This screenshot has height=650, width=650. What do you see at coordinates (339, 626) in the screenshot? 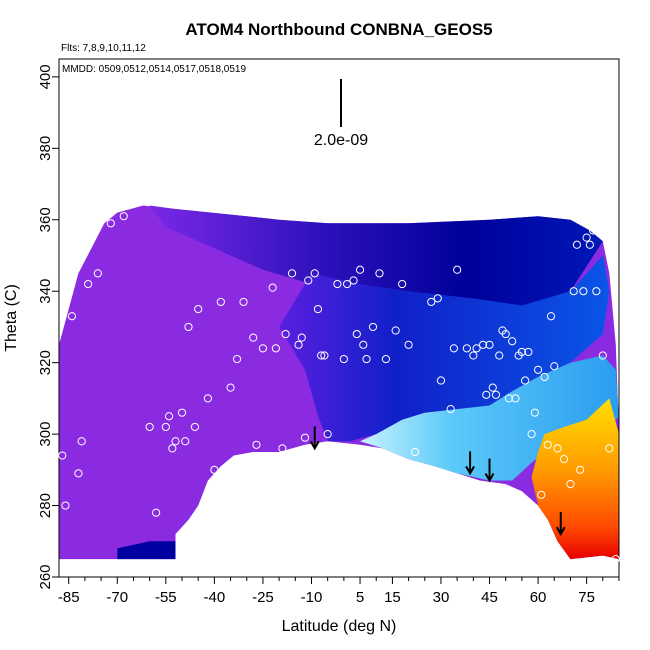
I see `x-axis-label: Latitude (deg N)` at bounding box center [339, 626].